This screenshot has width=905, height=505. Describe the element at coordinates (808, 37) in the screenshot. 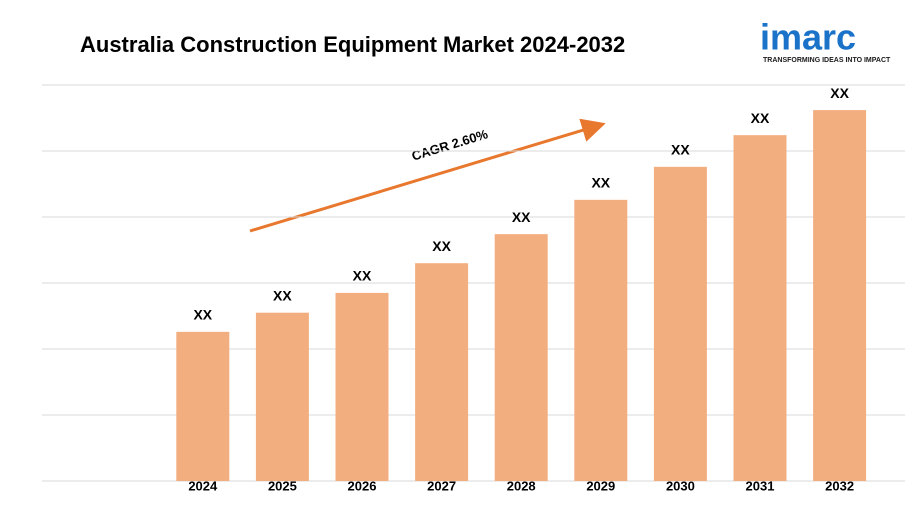

I see `logo: imarc` at that location.